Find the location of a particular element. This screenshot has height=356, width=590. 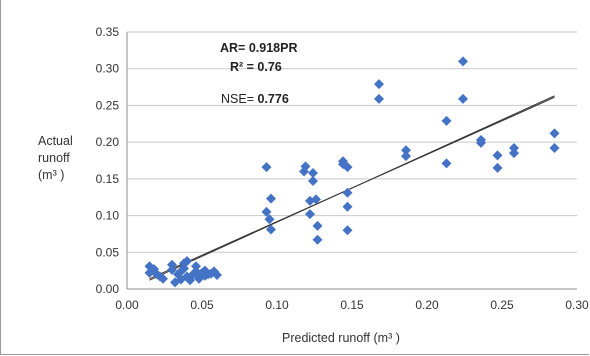

y-tick-label: 0.35 is located at coordinates (108, 32).